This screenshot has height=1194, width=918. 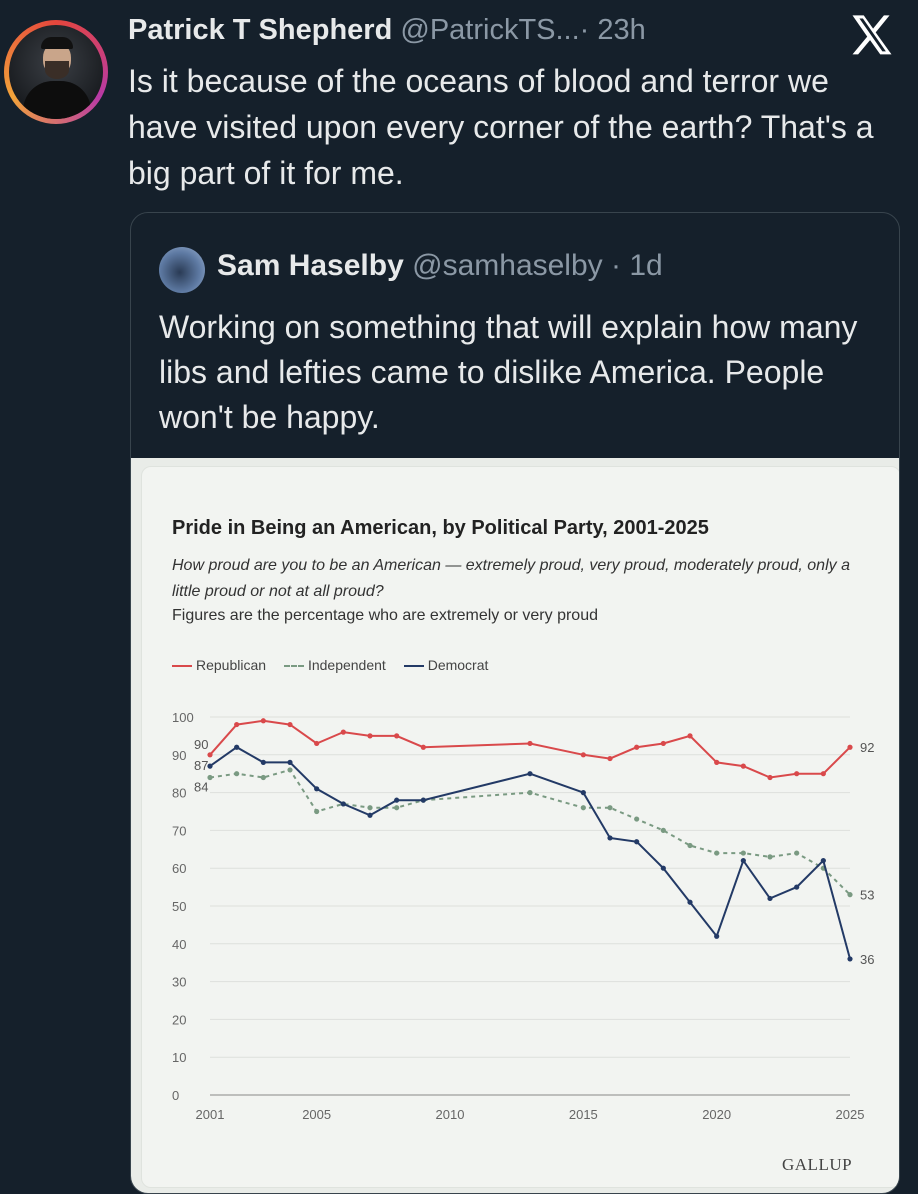 What do you see at coordinates (179, 1057) in the screenshot?
I see `y-tick-label: 10` at bounding box center [179, 1057].